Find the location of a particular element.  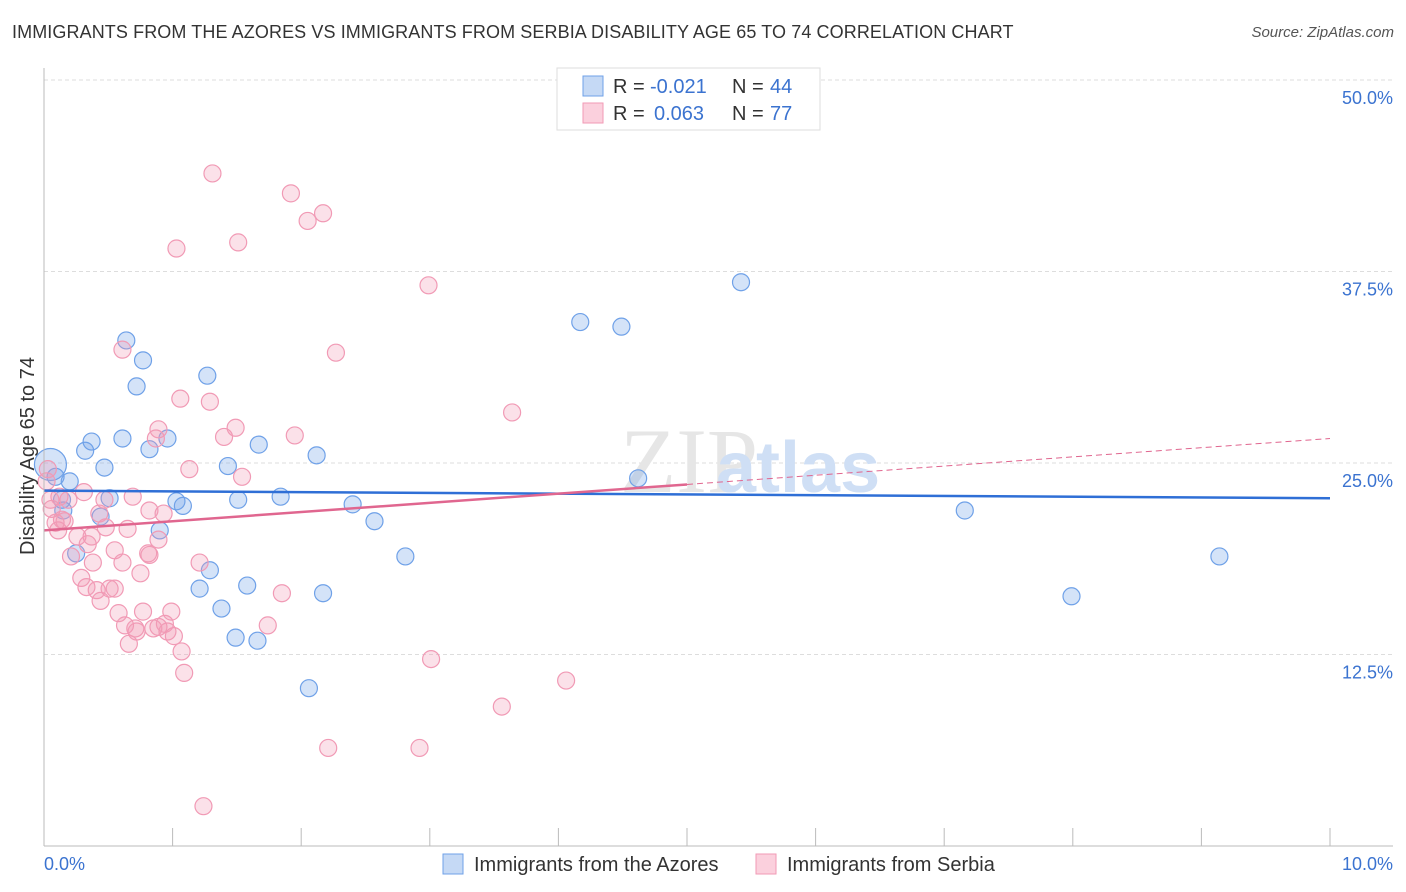

n-label-azores: N = is located at coordinates (748, 87).